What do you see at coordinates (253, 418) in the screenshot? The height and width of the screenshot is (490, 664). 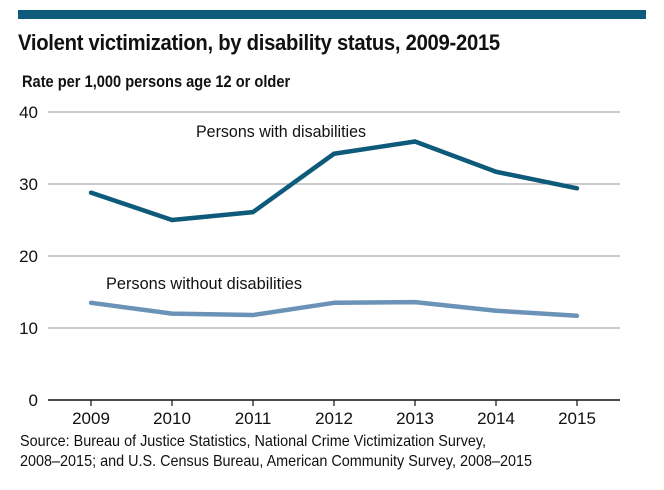 I see `x-tick-label: 2011` at bounding box center [253, 418].